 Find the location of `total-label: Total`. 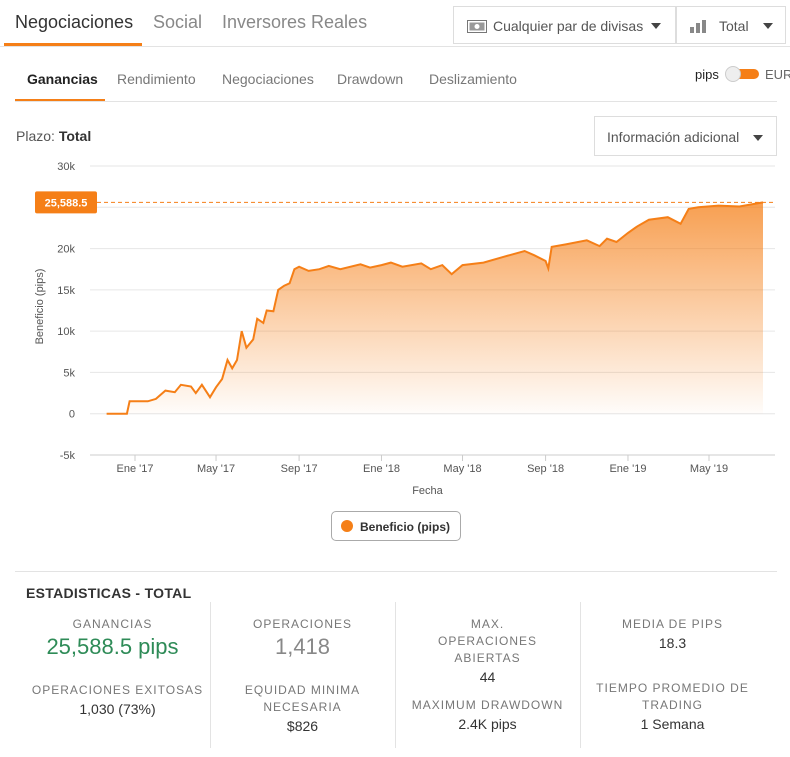

total-label: Total is located at coordinates (734, 26).